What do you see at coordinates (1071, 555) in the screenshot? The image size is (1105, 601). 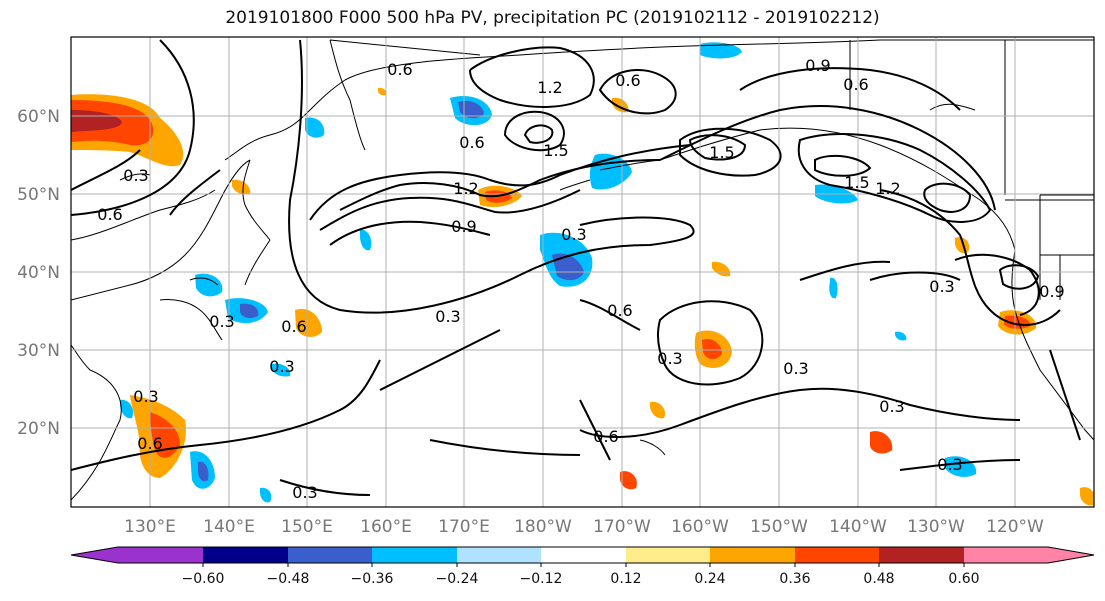 I see `colorbar-over-arrow` at bounding box center [1071, 555].